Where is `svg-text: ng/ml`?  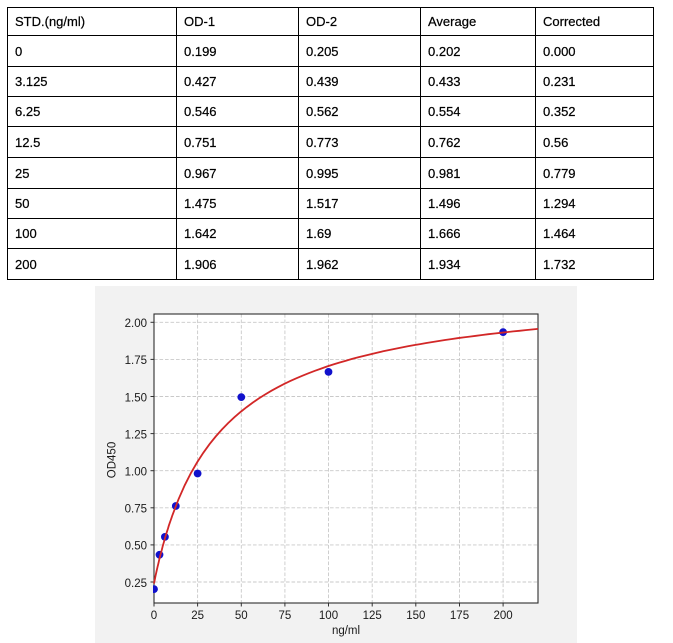 svg-text: ng/ml is located at coordinates (346, 631).